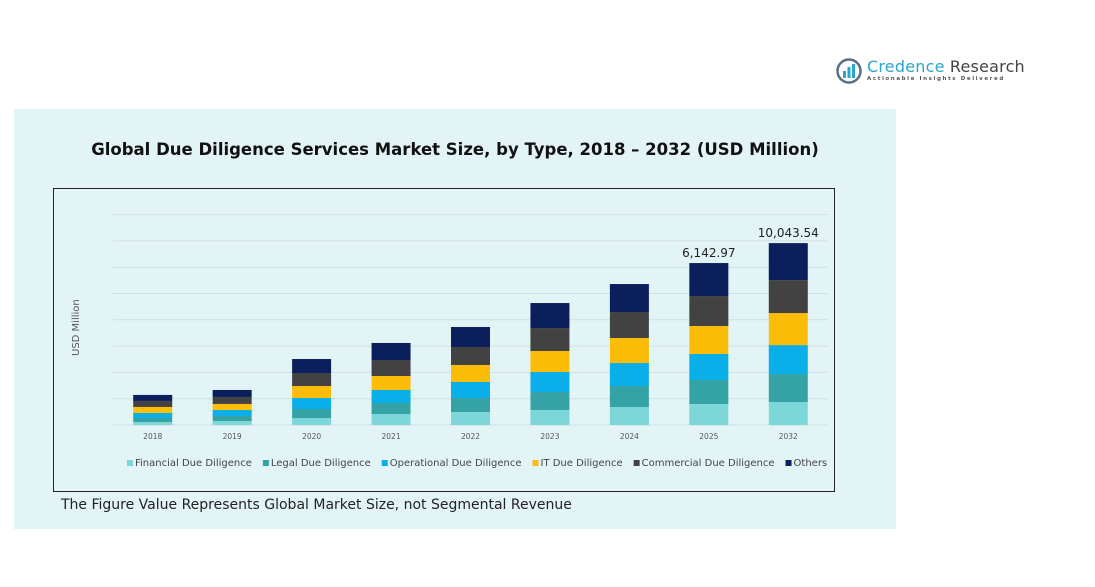 The height and width of the screenshot is (587, 1095). What do you see at coordinates (152, 436) in the screenshot?
I see `x-tick-label: 2018` at bounding box center [152, 436].